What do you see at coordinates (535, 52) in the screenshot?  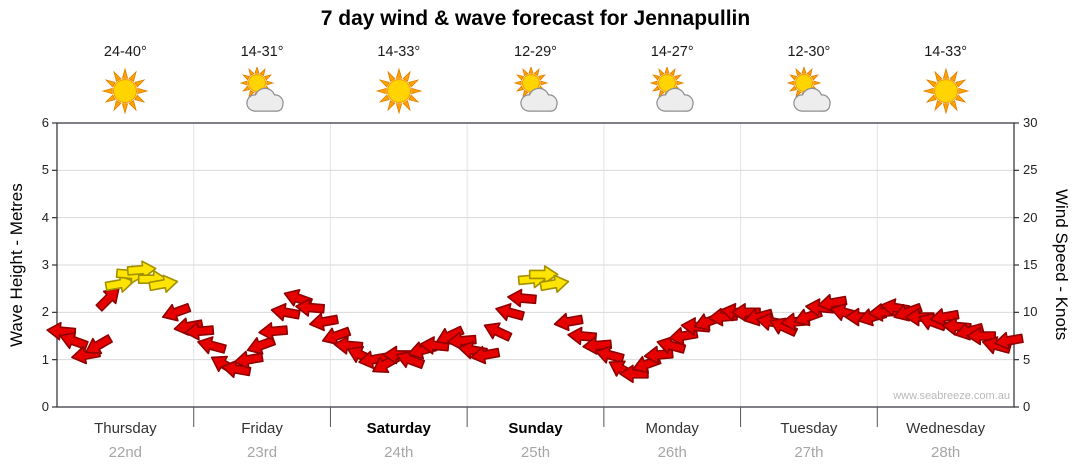 I see `temp-range: 12-29°` at bounding box center [535, 52].